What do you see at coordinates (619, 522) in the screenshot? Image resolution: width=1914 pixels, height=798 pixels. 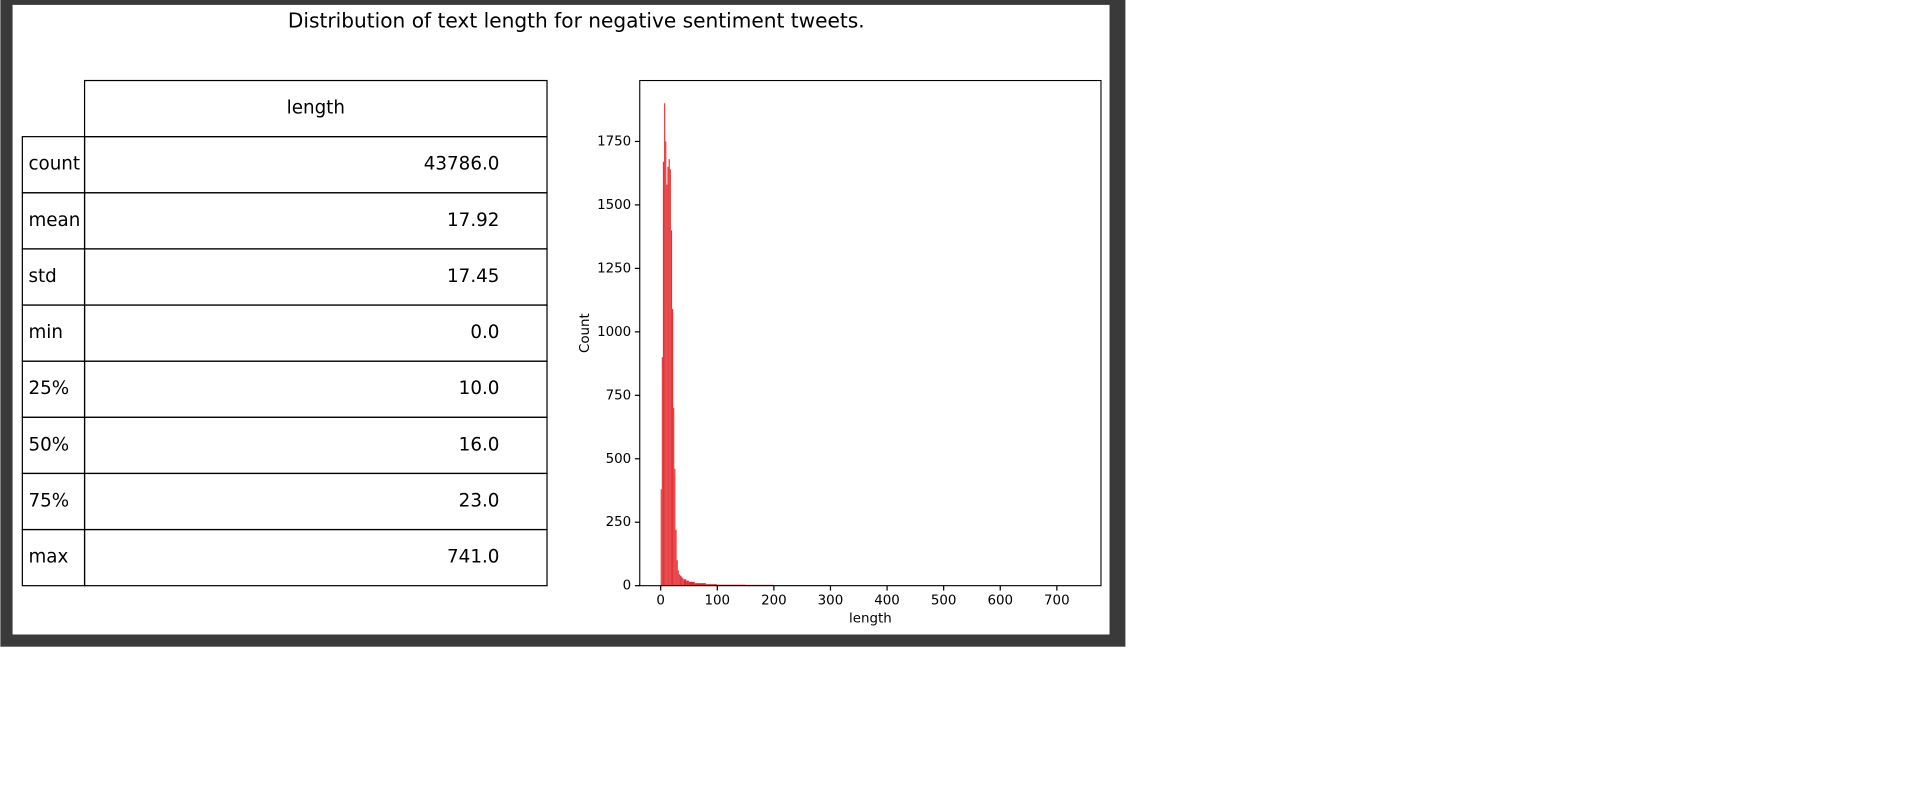 I see `y-tick-label: 250` at bounding box center [619, 522].